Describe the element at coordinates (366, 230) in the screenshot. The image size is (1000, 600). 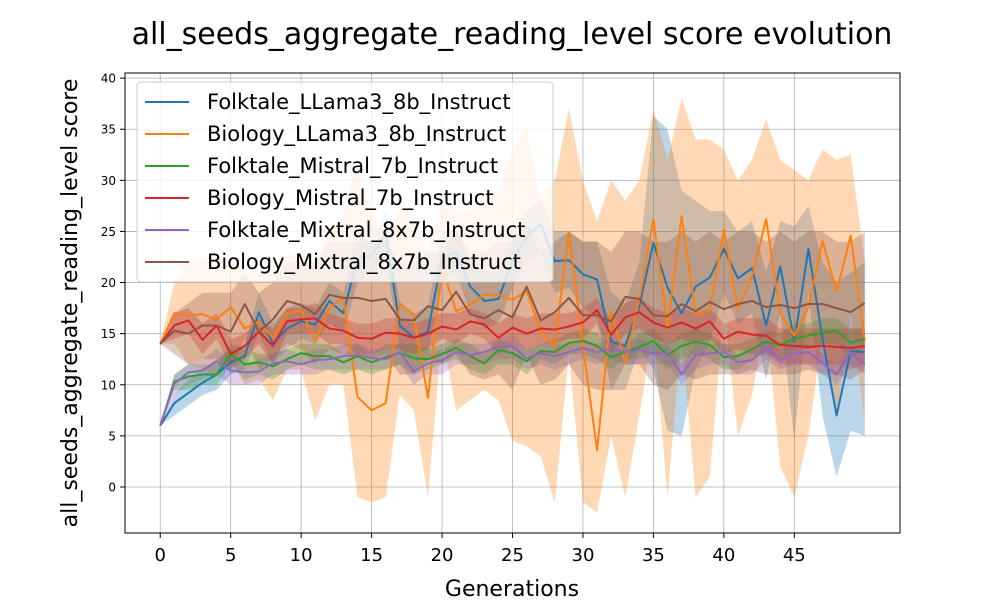
I see `legend-label: Folktale_Mixtral_8x7b_Instruct` at that location.